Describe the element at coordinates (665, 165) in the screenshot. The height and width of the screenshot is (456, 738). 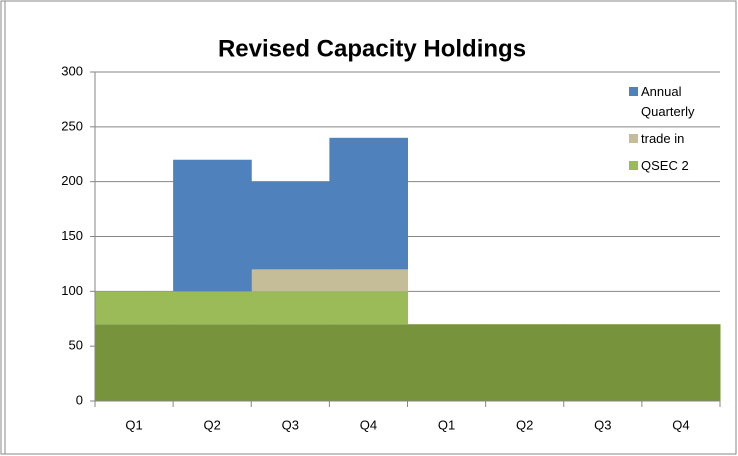
I see `legend-label: QSEC 2` at that location.